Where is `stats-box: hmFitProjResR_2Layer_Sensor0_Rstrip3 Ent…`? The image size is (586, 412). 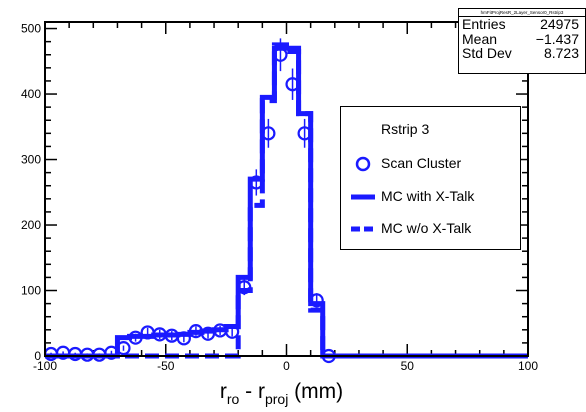
stats-box: hmFitProjResR_2Layer_Sensor0_Rstrip3 Ent… is located at coordinates (522, 41).